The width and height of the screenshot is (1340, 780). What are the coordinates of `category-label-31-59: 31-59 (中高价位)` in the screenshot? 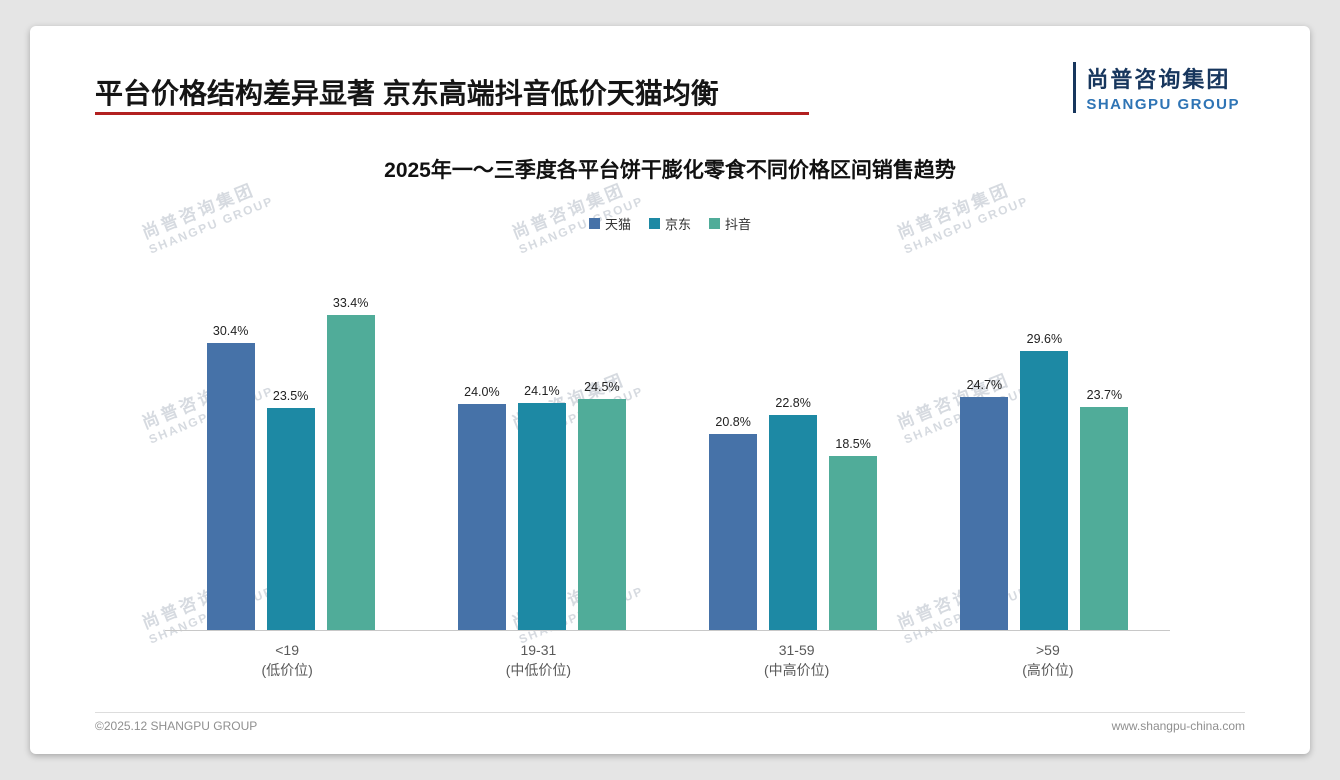 It's located at (796, 660).